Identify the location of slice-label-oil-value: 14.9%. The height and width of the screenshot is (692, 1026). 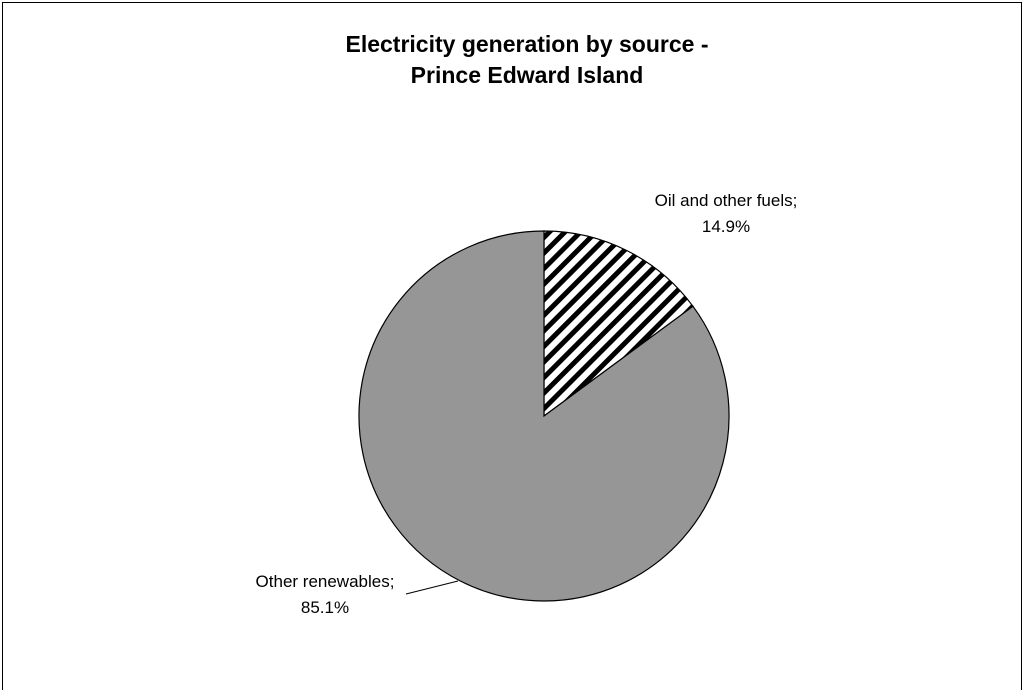
(726, 226).